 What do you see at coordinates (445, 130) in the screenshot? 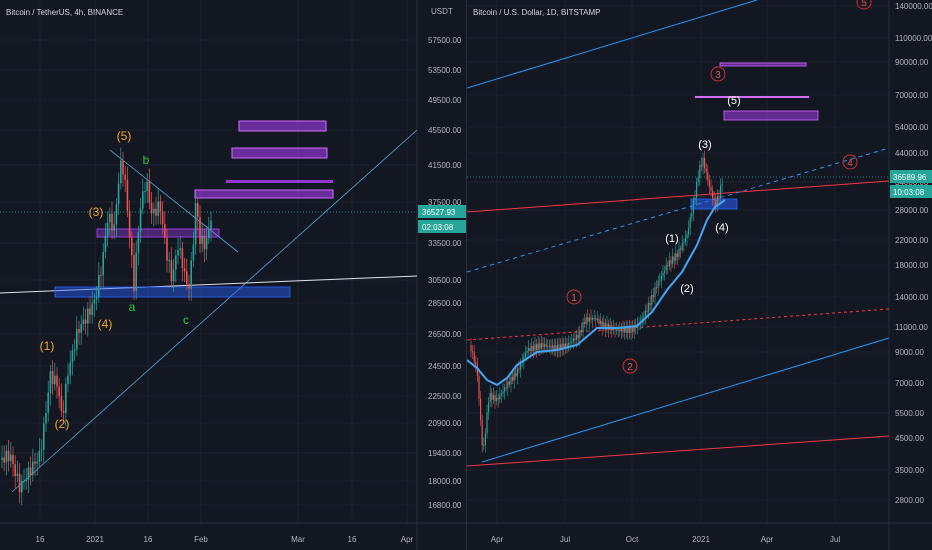
I see `price-tick-label: 45500.00` at bounding box center [445, 130].